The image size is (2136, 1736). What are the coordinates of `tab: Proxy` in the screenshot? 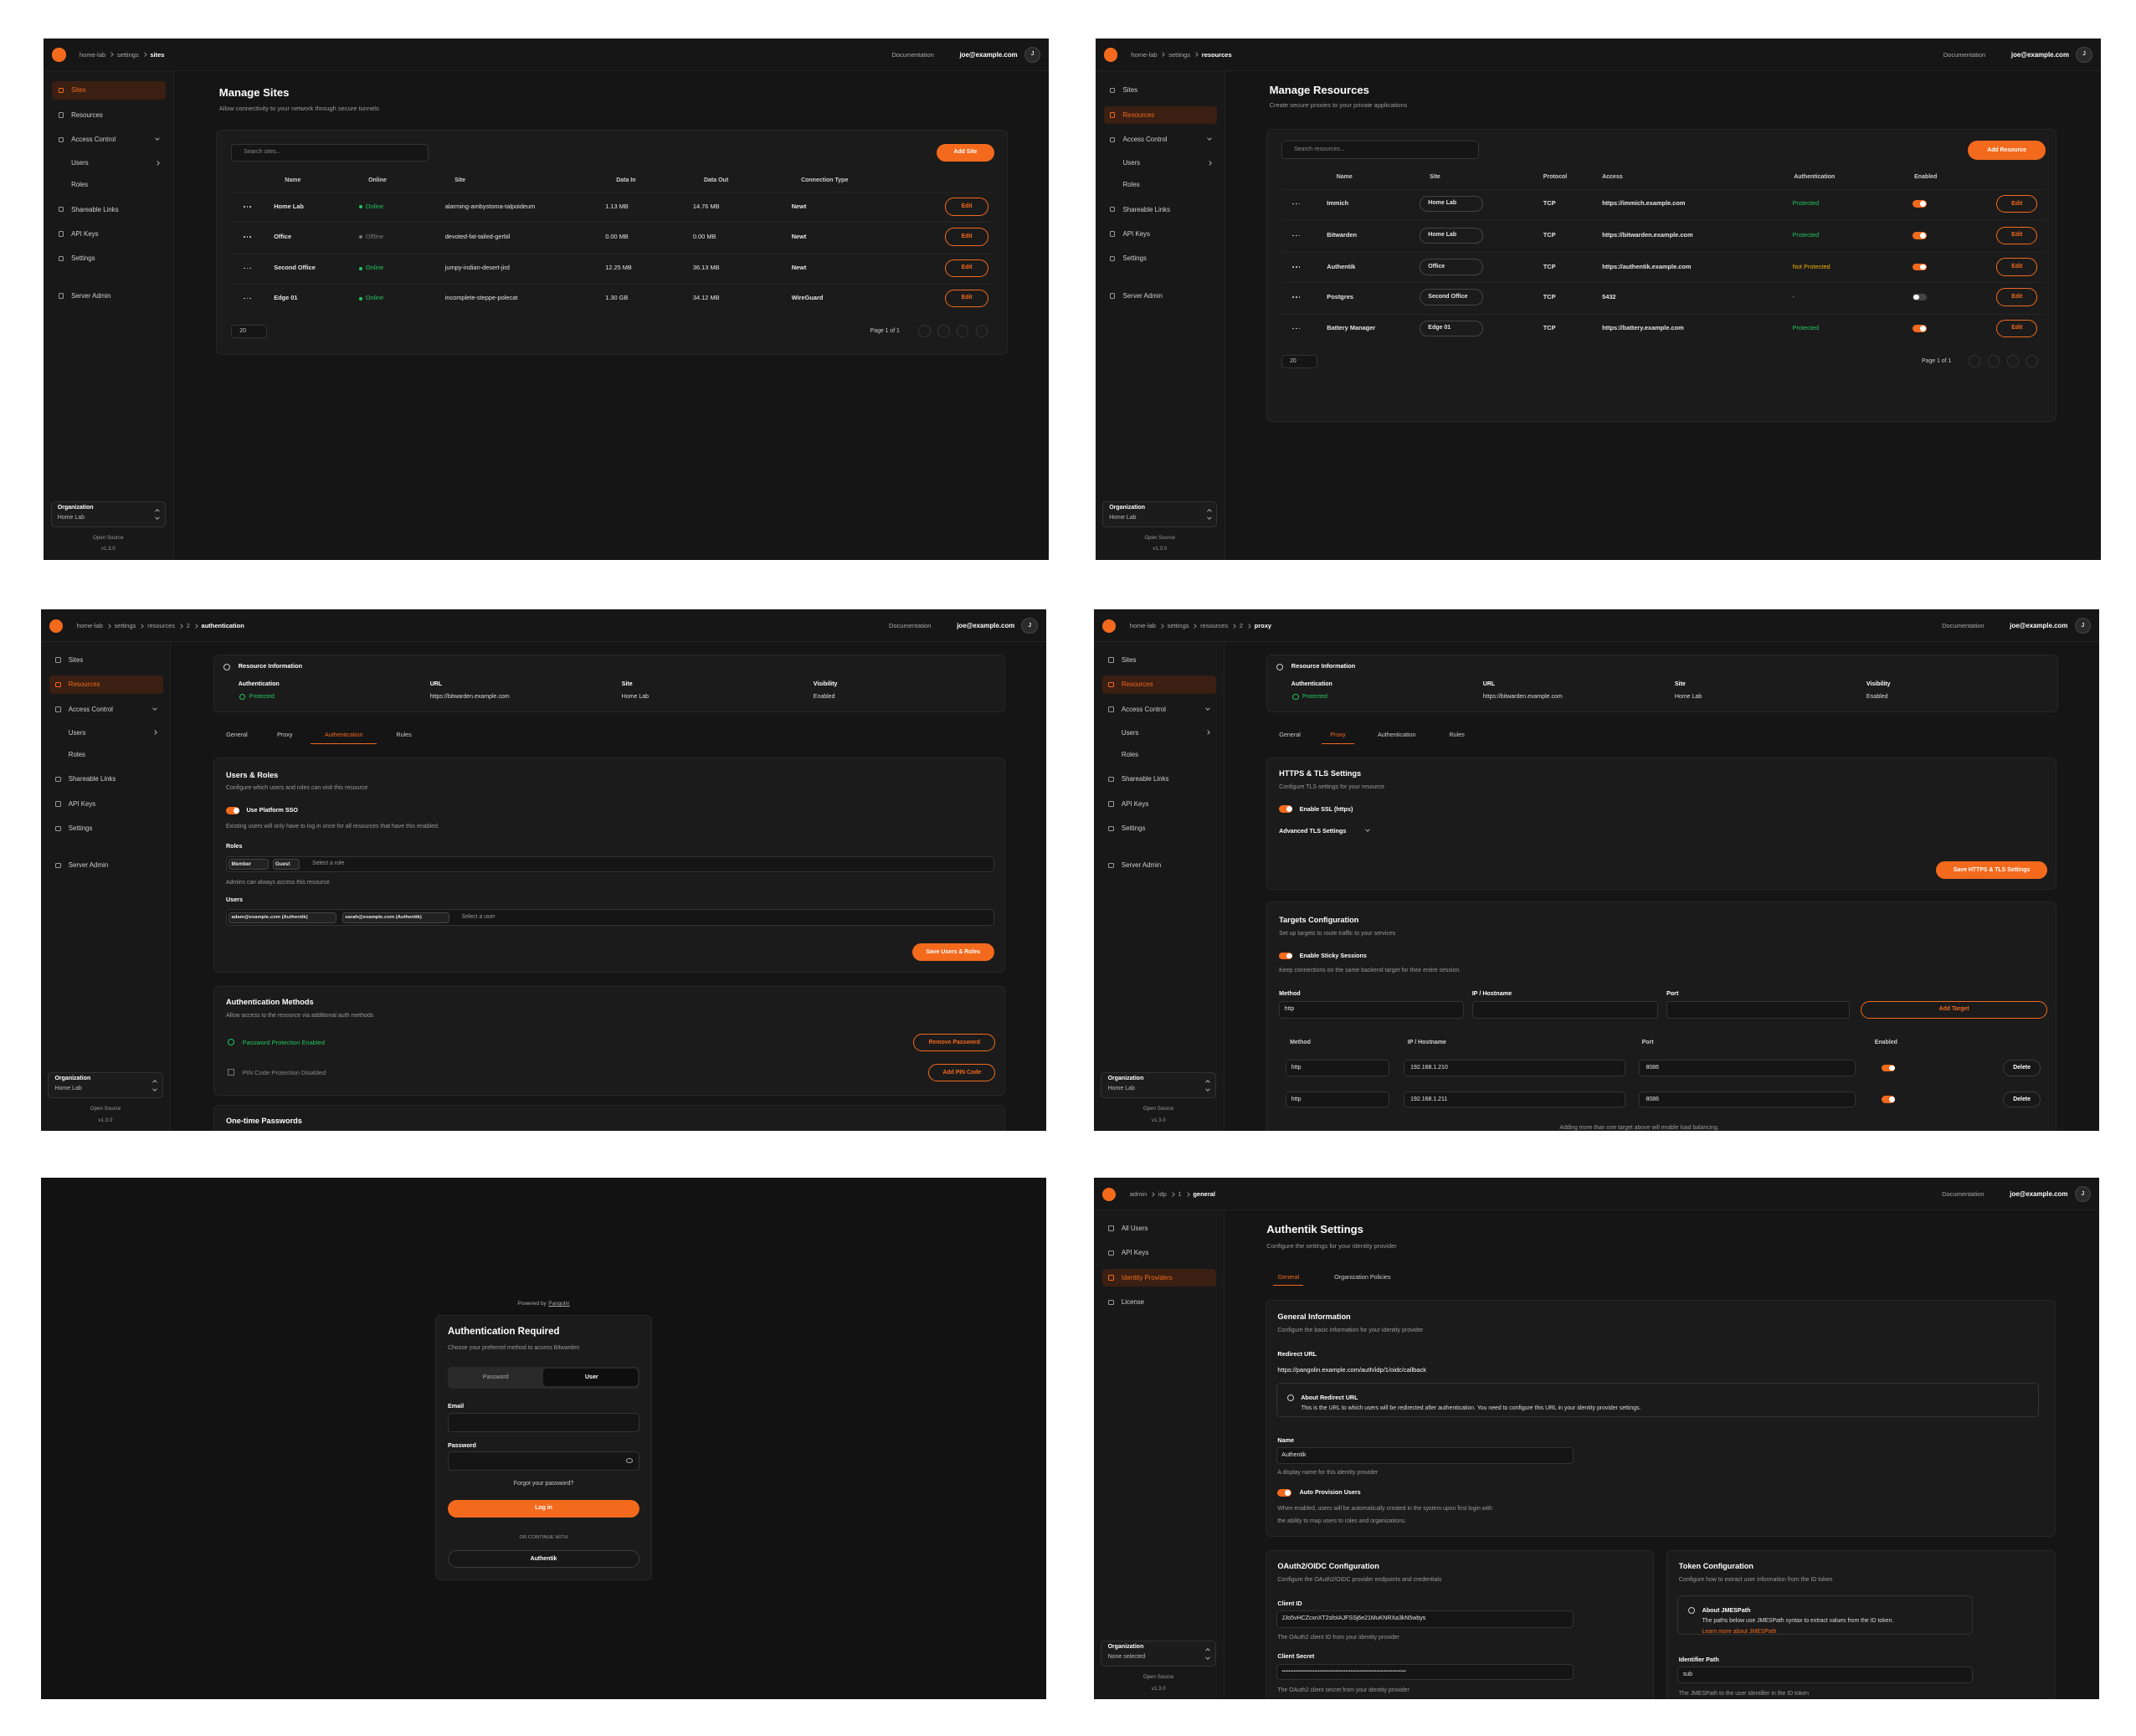 It's located at (1338, 735).